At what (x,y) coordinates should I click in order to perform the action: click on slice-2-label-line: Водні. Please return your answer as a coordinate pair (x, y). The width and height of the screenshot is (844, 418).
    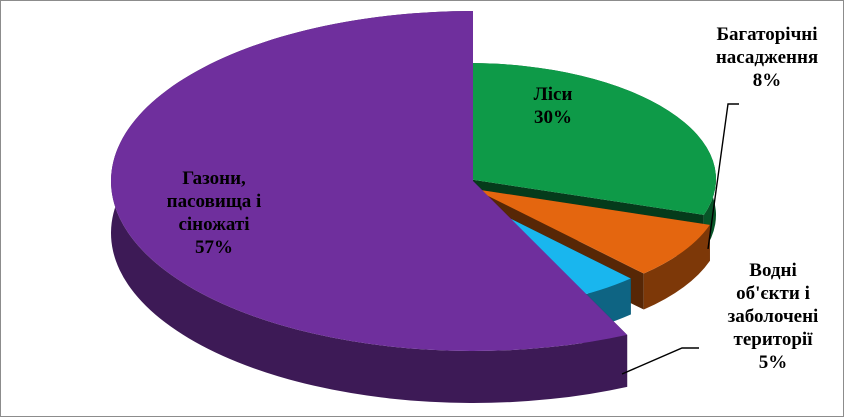
    Looking at the image, I should click on (772, 270).